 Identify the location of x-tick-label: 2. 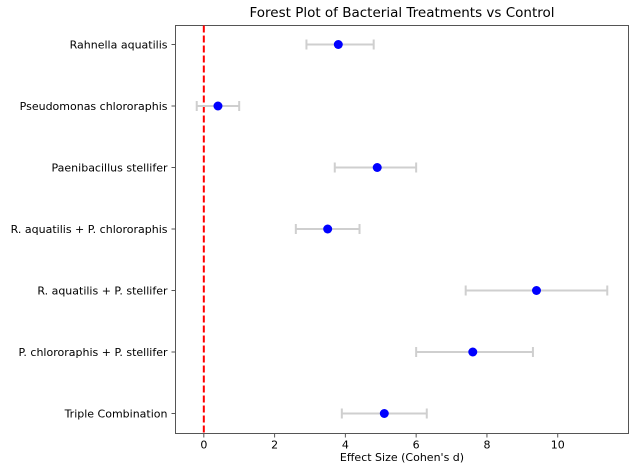
(274, 445).